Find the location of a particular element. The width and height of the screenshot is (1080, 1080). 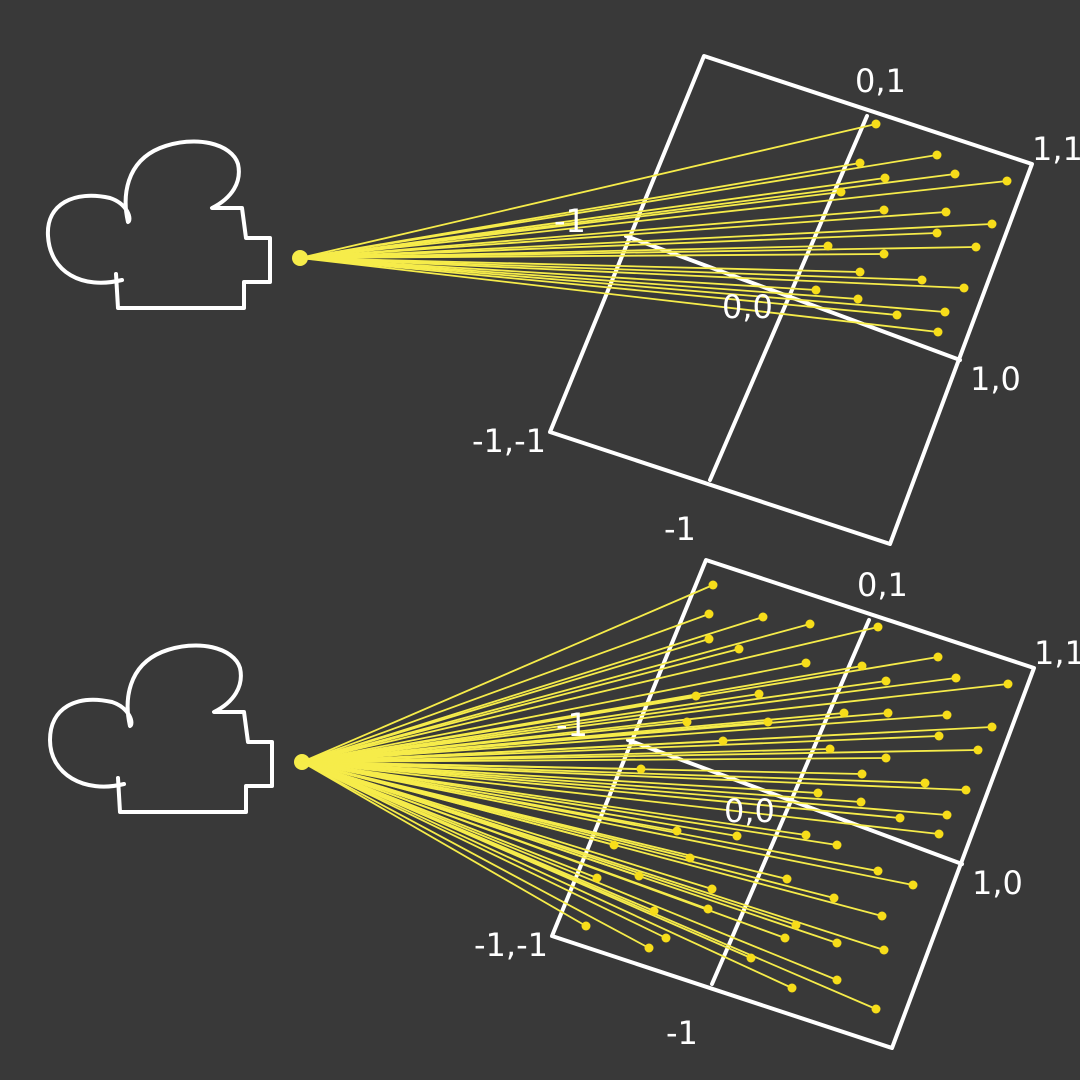

label-bottom-left: -1,-1 is located at coordinates (509, 441).